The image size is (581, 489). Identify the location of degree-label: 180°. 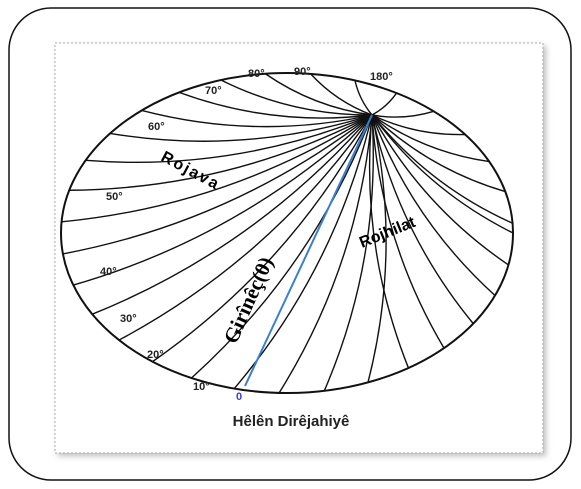
(381, 77).